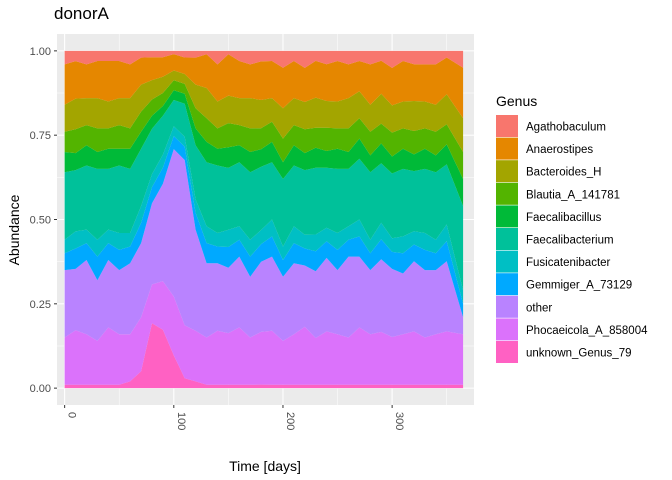  Describe the element at coordinates (14, 229) in the screenshot. I see `y-axis-title: Abundance` at that location.